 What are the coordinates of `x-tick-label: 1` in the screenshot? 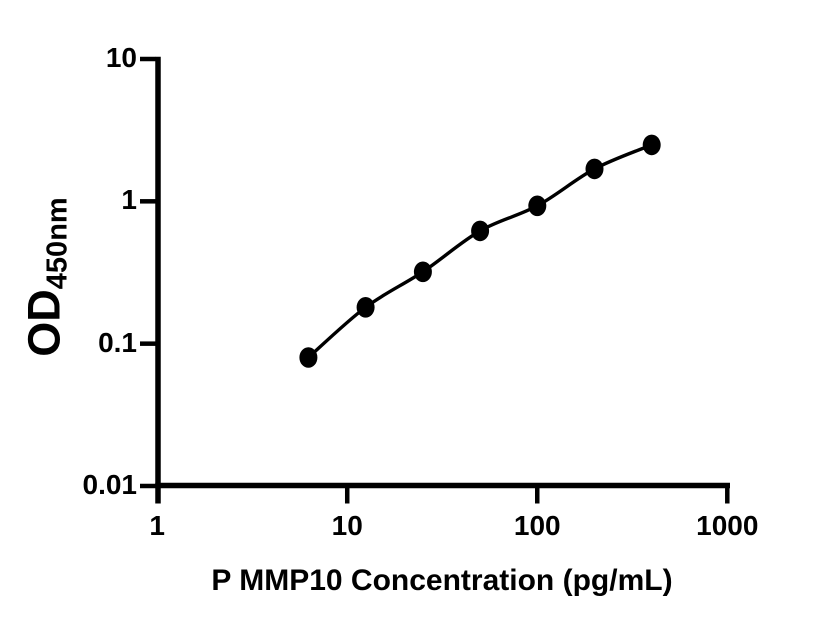 It's located at (157, 525).